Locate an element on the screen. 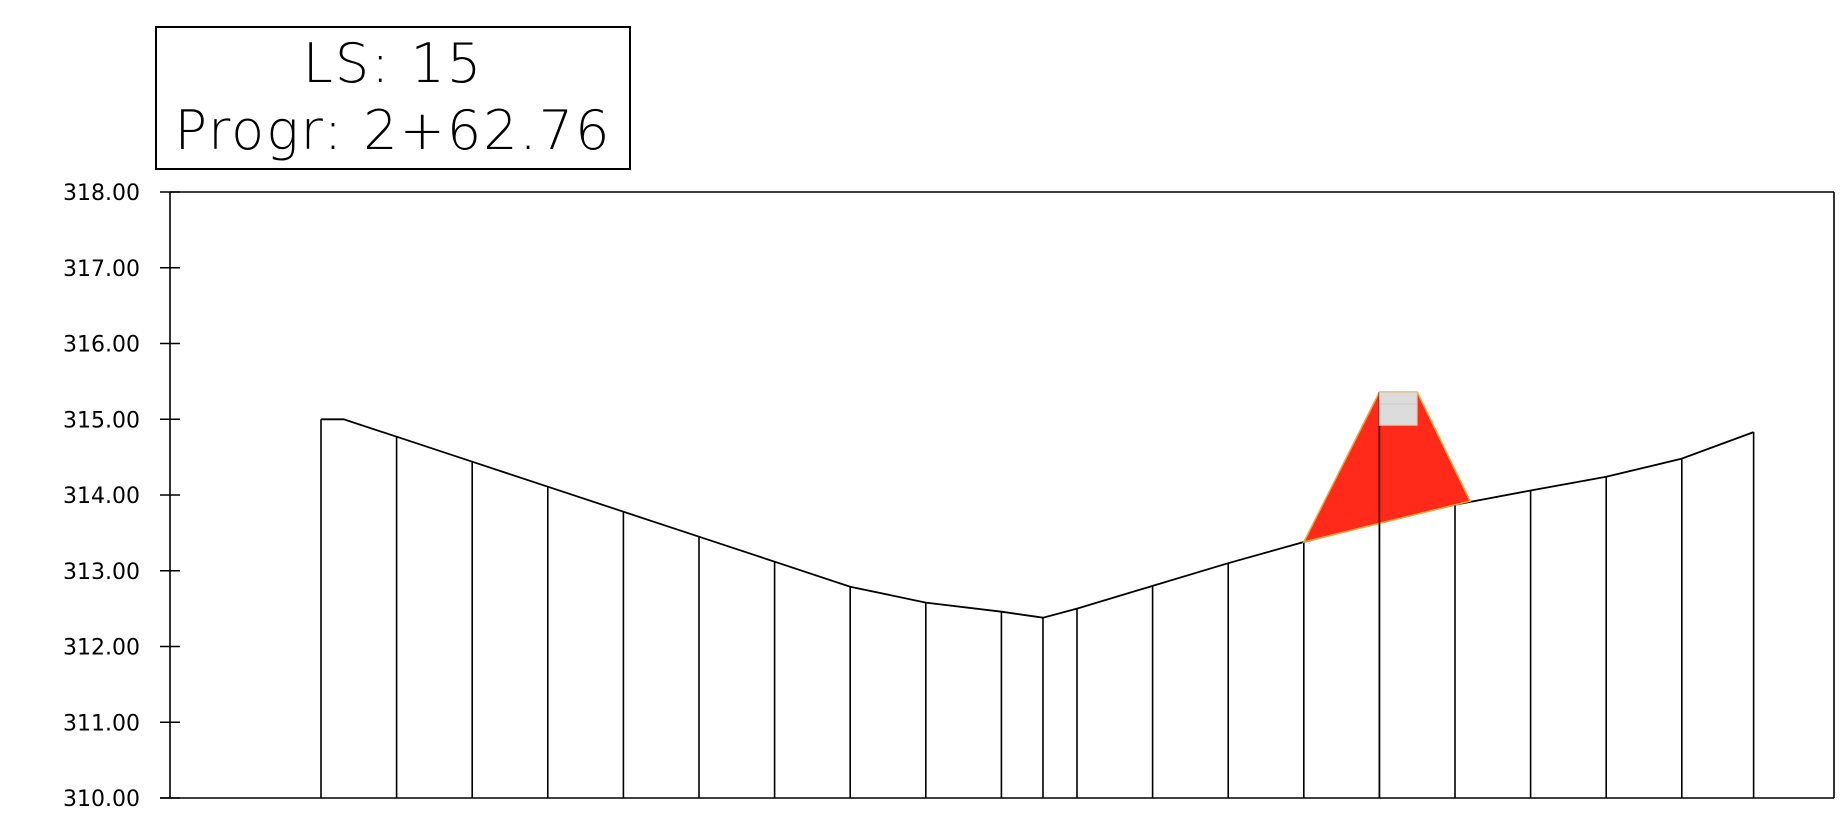  y-tick-label: 315.00 is located at coordinates (101, 420).